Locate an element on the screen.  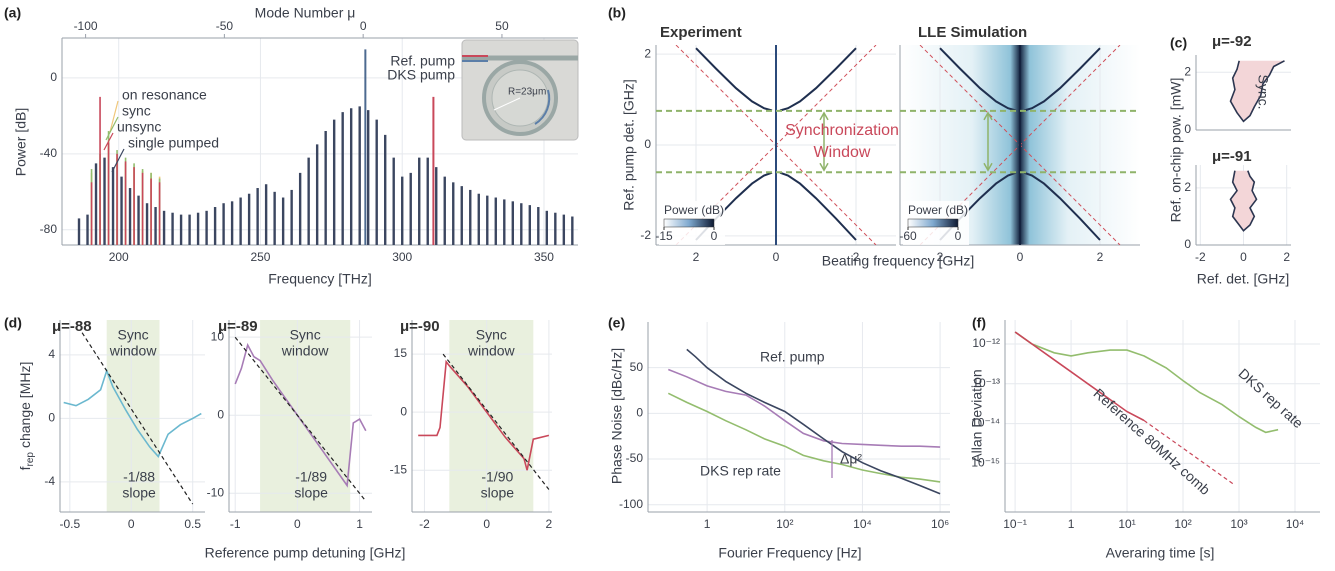
panel-label: (c) is located at coordinates (1178, 43).